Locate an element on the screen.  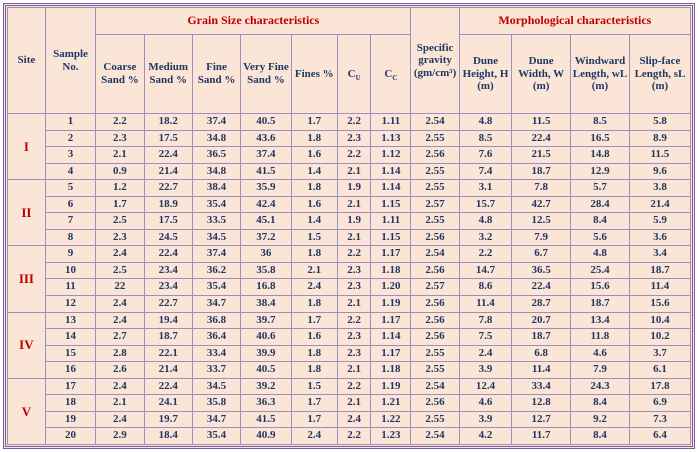
value-cell: 17.5 is located at coordinates (168, 221).